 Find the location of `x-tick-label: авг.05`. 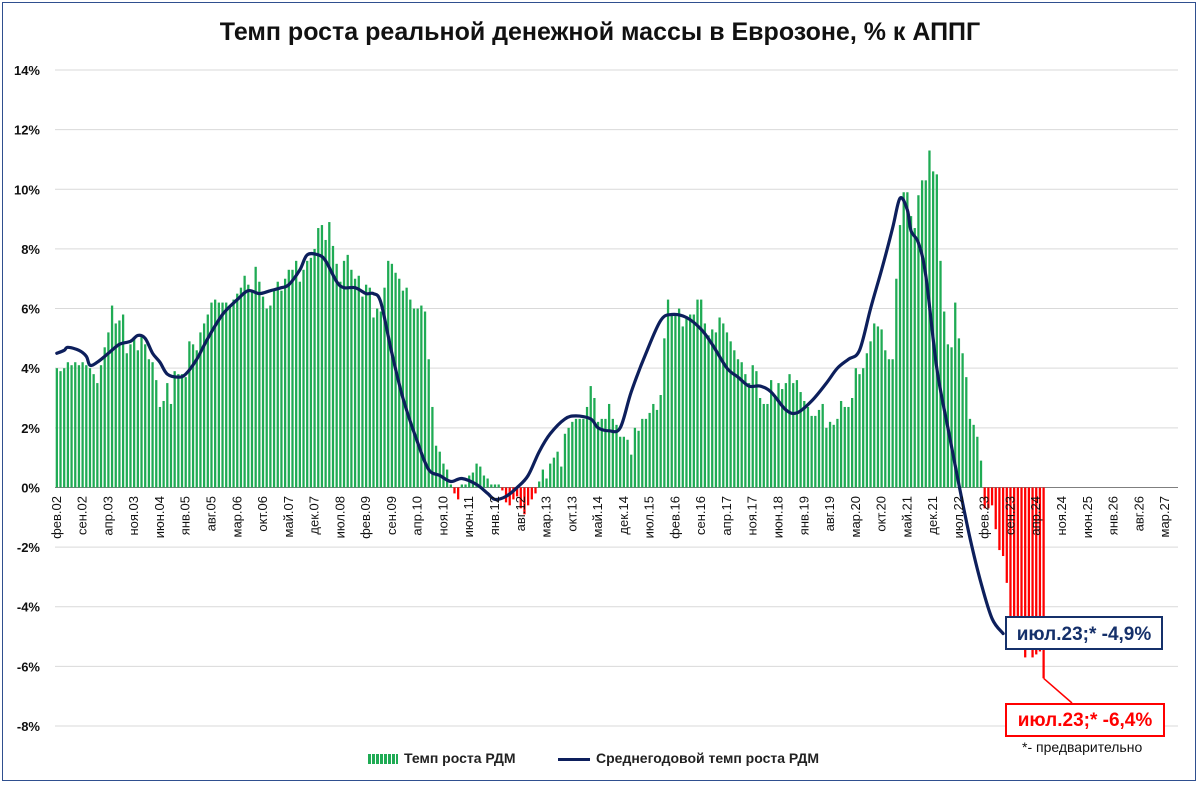

x-tick-label: авг.05 is located at coordinates (211, 513).